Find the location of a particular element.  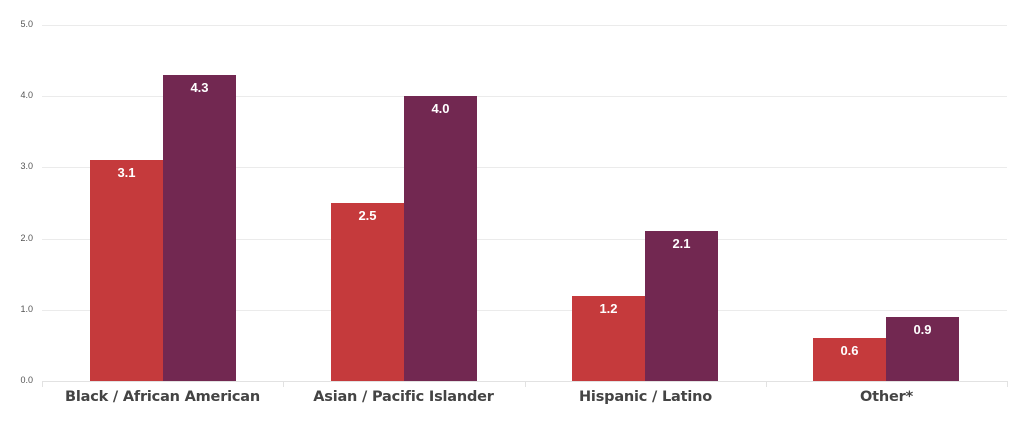

bar-value-label: 4.3 is located at coordinates (199, 87).